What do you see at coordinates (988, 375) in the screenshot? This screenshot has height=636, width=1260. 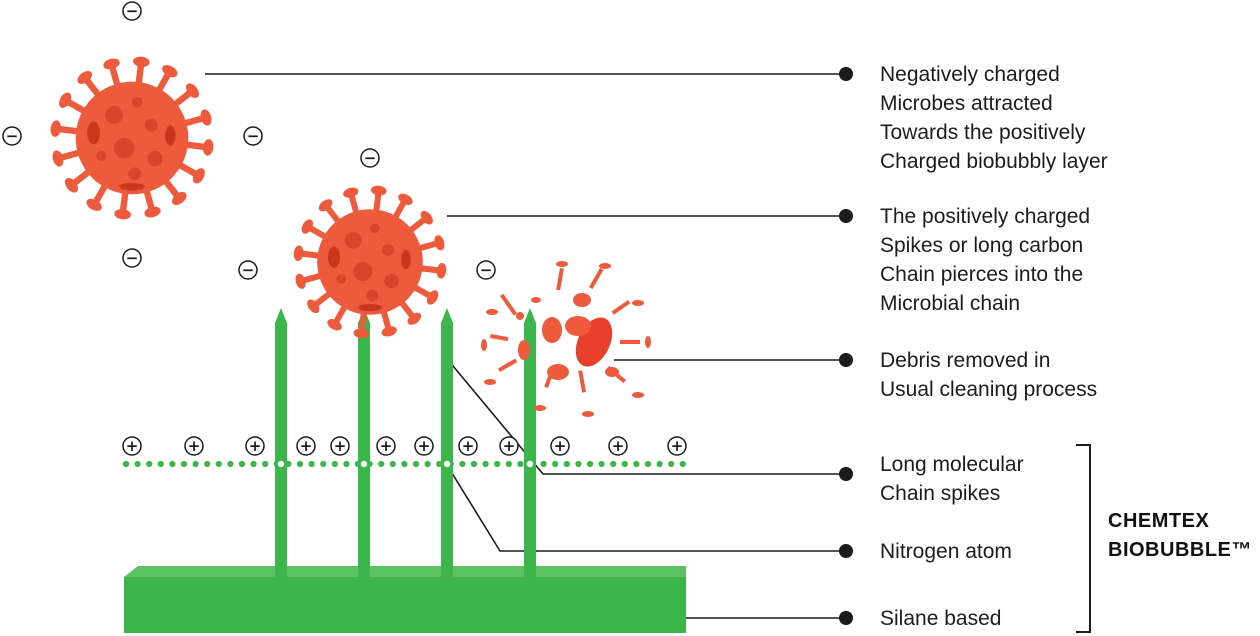 I see `label-debris: Debris removed in Usual cleaning process` at bounding box center [988, 375].